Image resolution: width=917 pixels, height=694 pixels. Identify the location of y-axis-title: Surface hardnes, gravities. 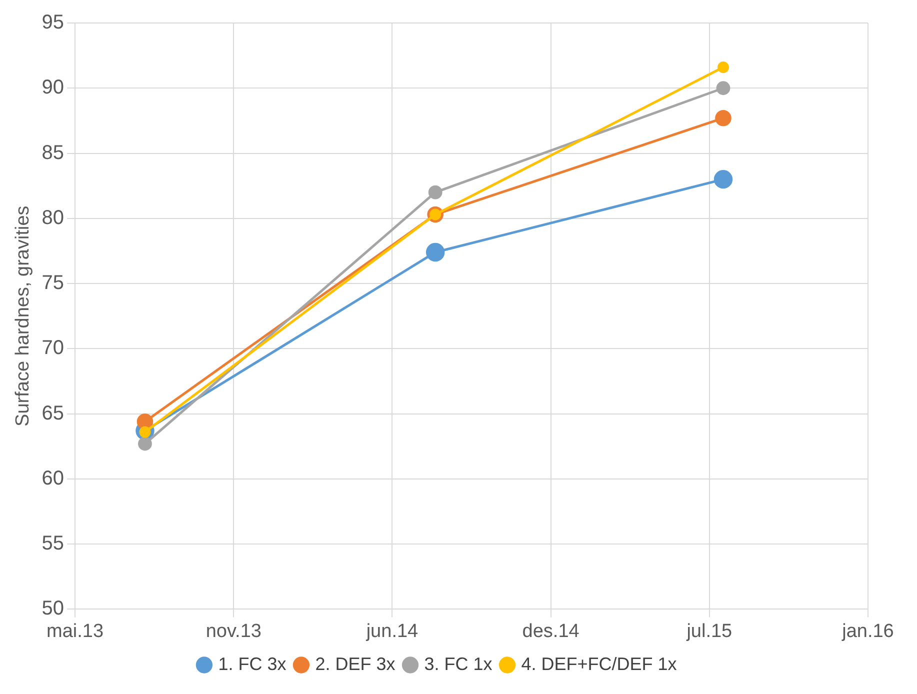
(23, 316).